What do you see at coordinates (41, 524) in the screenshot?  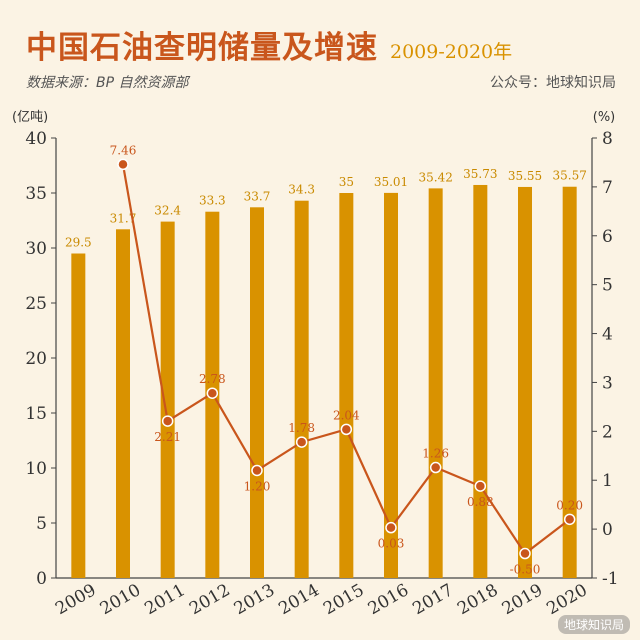 I see `left-tick-label: 5` at bounding box center [41, 524].